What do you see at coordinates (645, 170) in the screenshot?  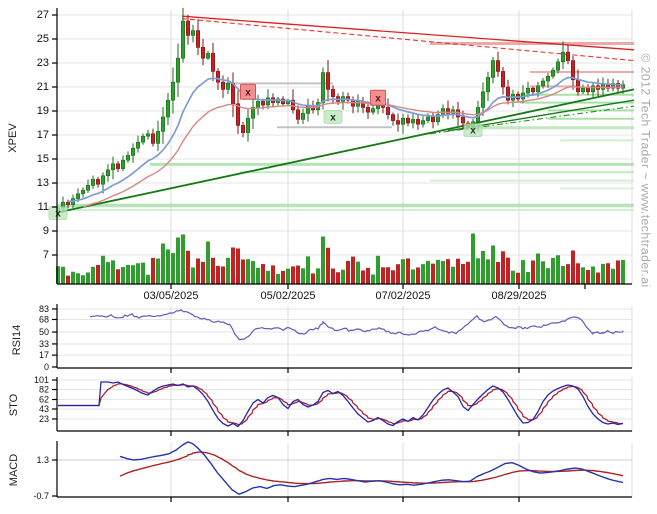 I see `watermark-text: © 2012 Tech Trader ~ www.techtrader.ai` at bounding box center [645, 170].